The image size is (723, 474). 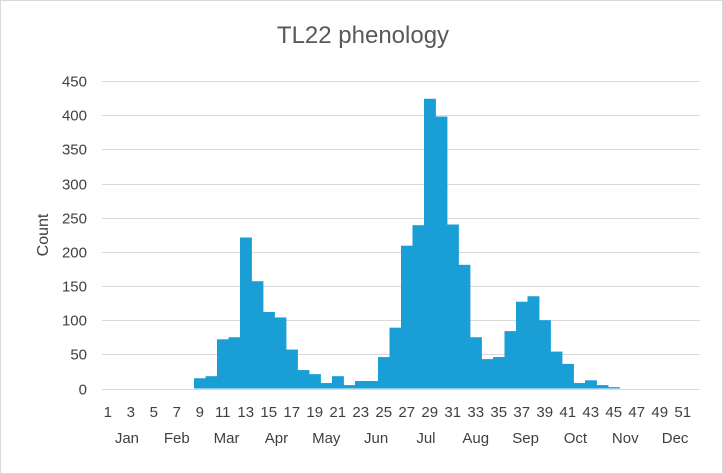 I want to click on x-tick-label: 37, so click(x=521, y=412).